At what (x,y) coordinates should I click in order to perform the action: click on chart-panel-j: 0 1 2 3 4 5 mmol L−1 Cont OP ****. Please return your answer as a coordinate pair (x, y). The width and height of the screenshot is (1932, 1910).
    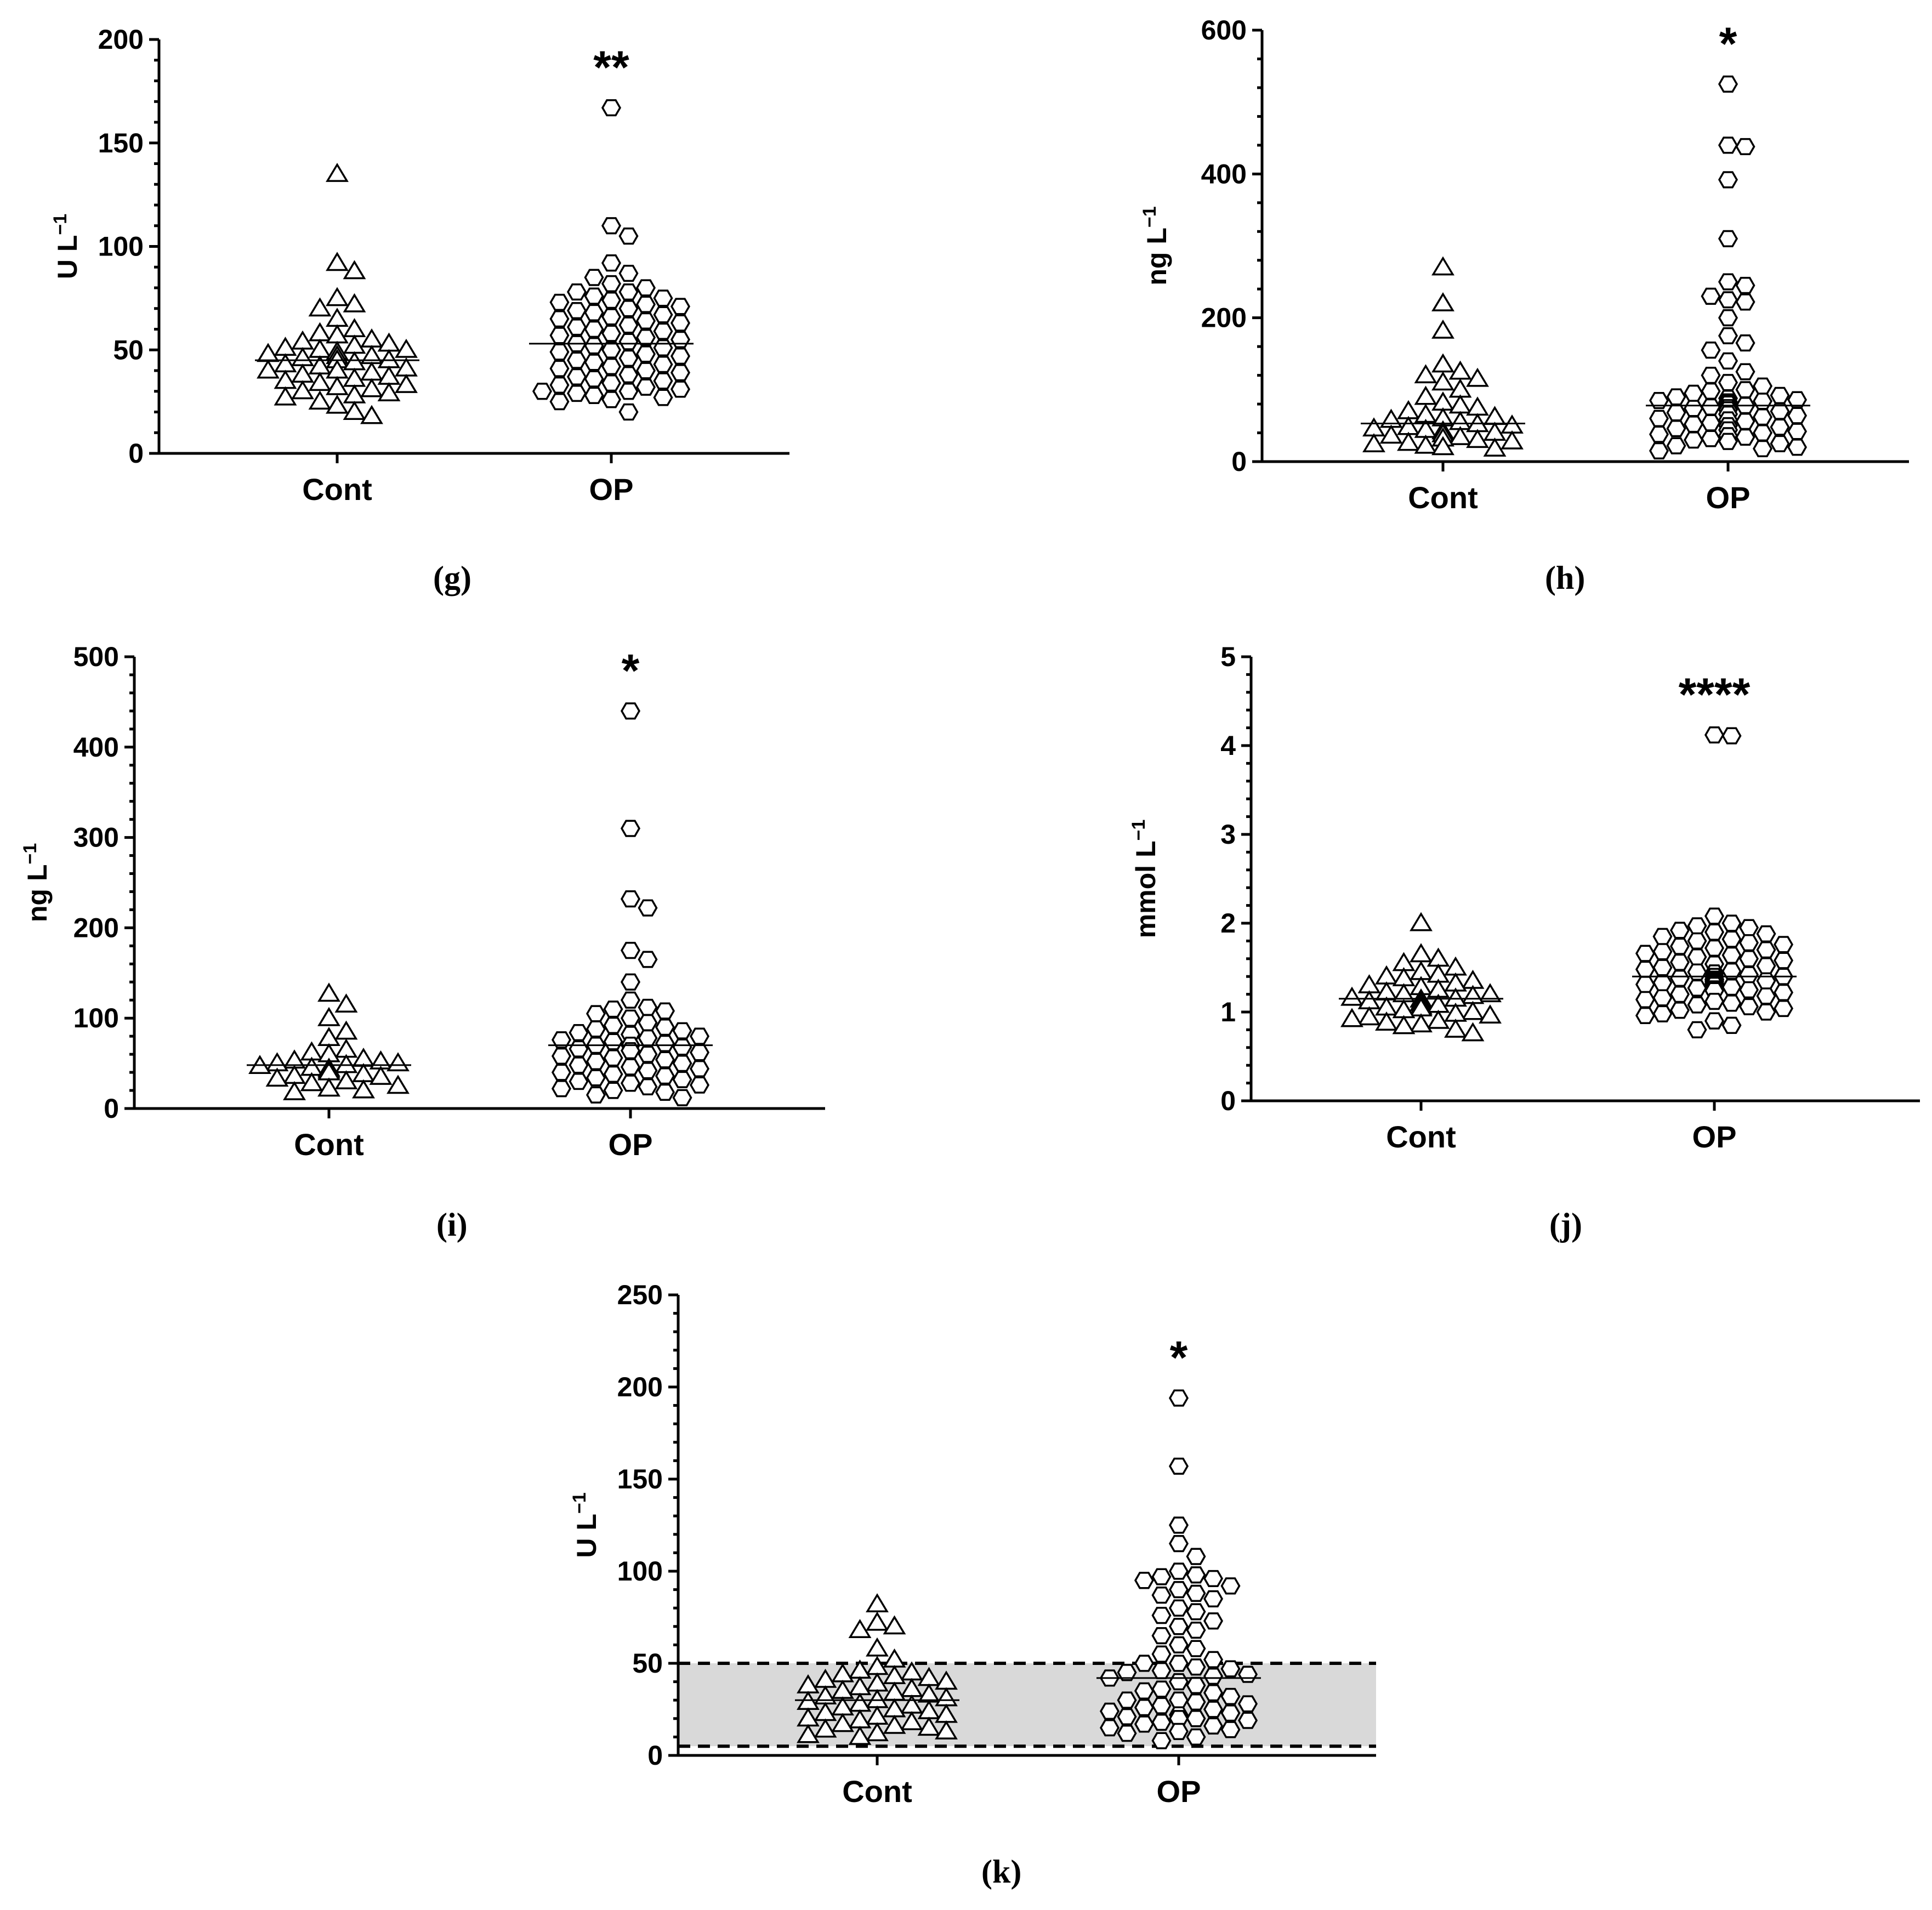
    Looking at the image, I should click on (1524, 897).